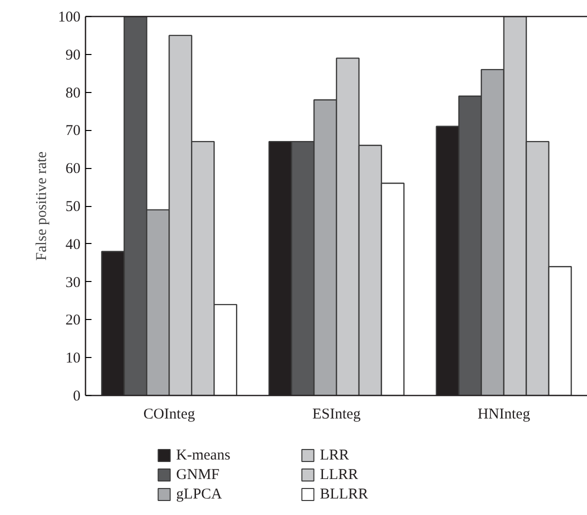 Image resolution: width=587 pixels, height=515 pixels. Describe the element at coordinates (344, 494) in the screenshot. I see `legend-label: BLLRR` at that location.